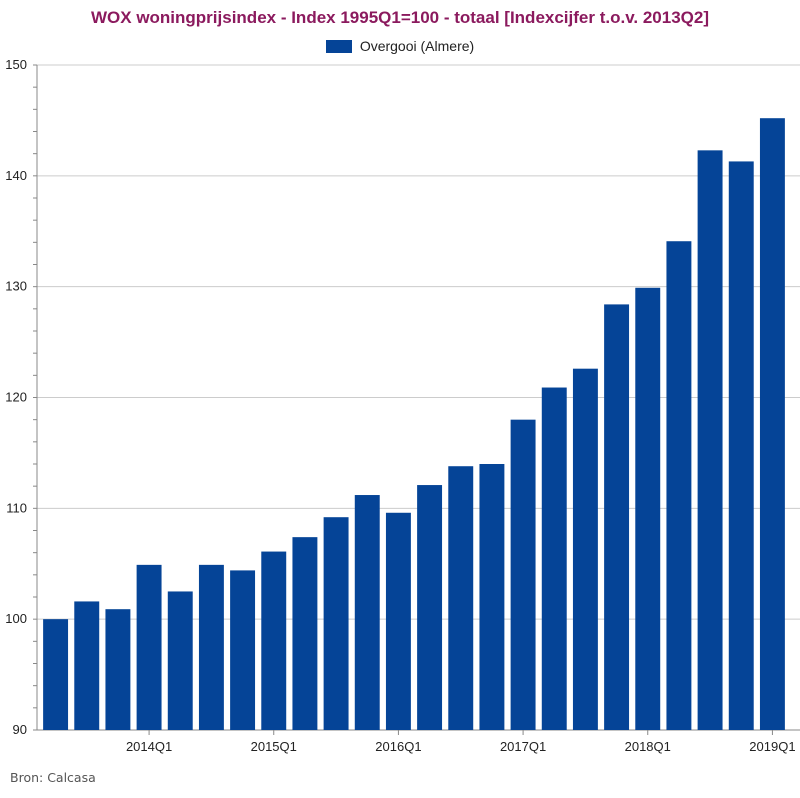 This screenshot has height=798, width=800. I want to click on source-note: Bron: Calcasa, so click(53, 777).